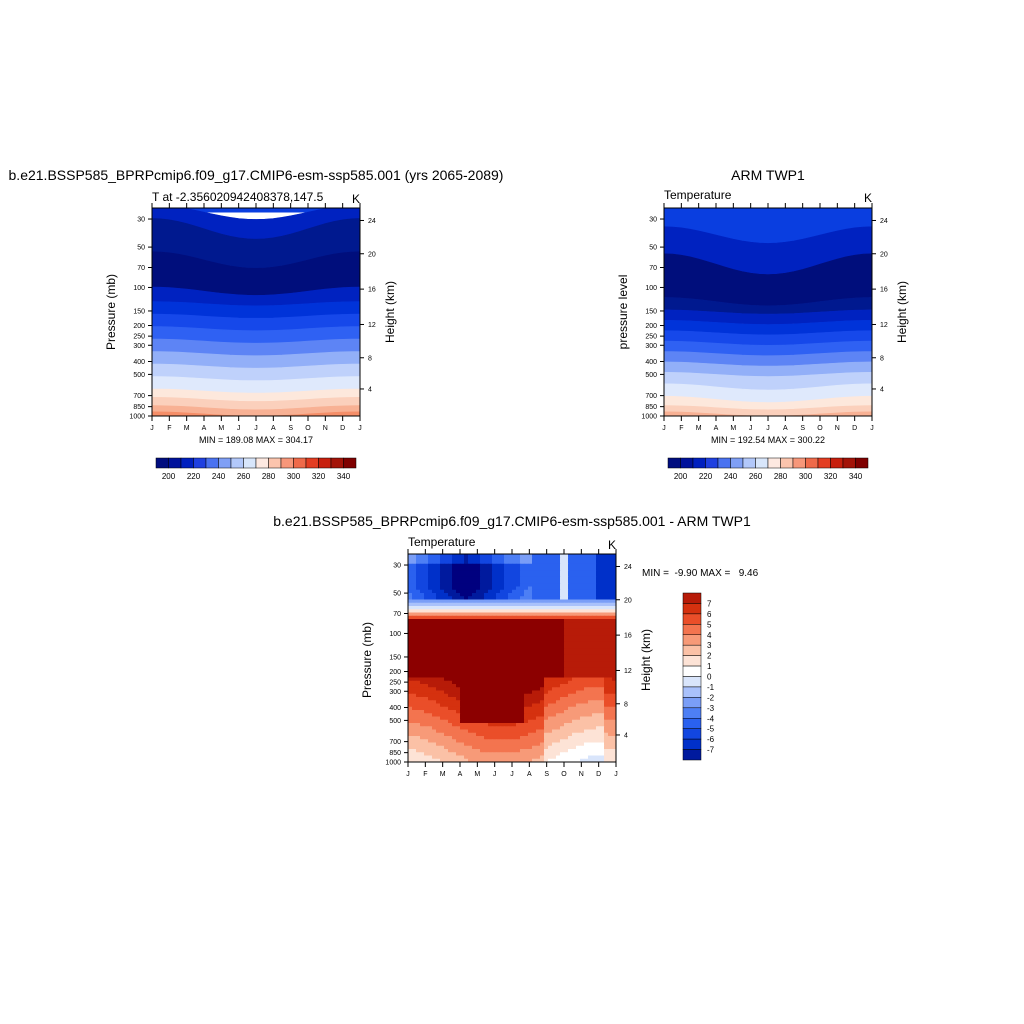  I want to click on y-tick-label: 100, so click(651, 288).